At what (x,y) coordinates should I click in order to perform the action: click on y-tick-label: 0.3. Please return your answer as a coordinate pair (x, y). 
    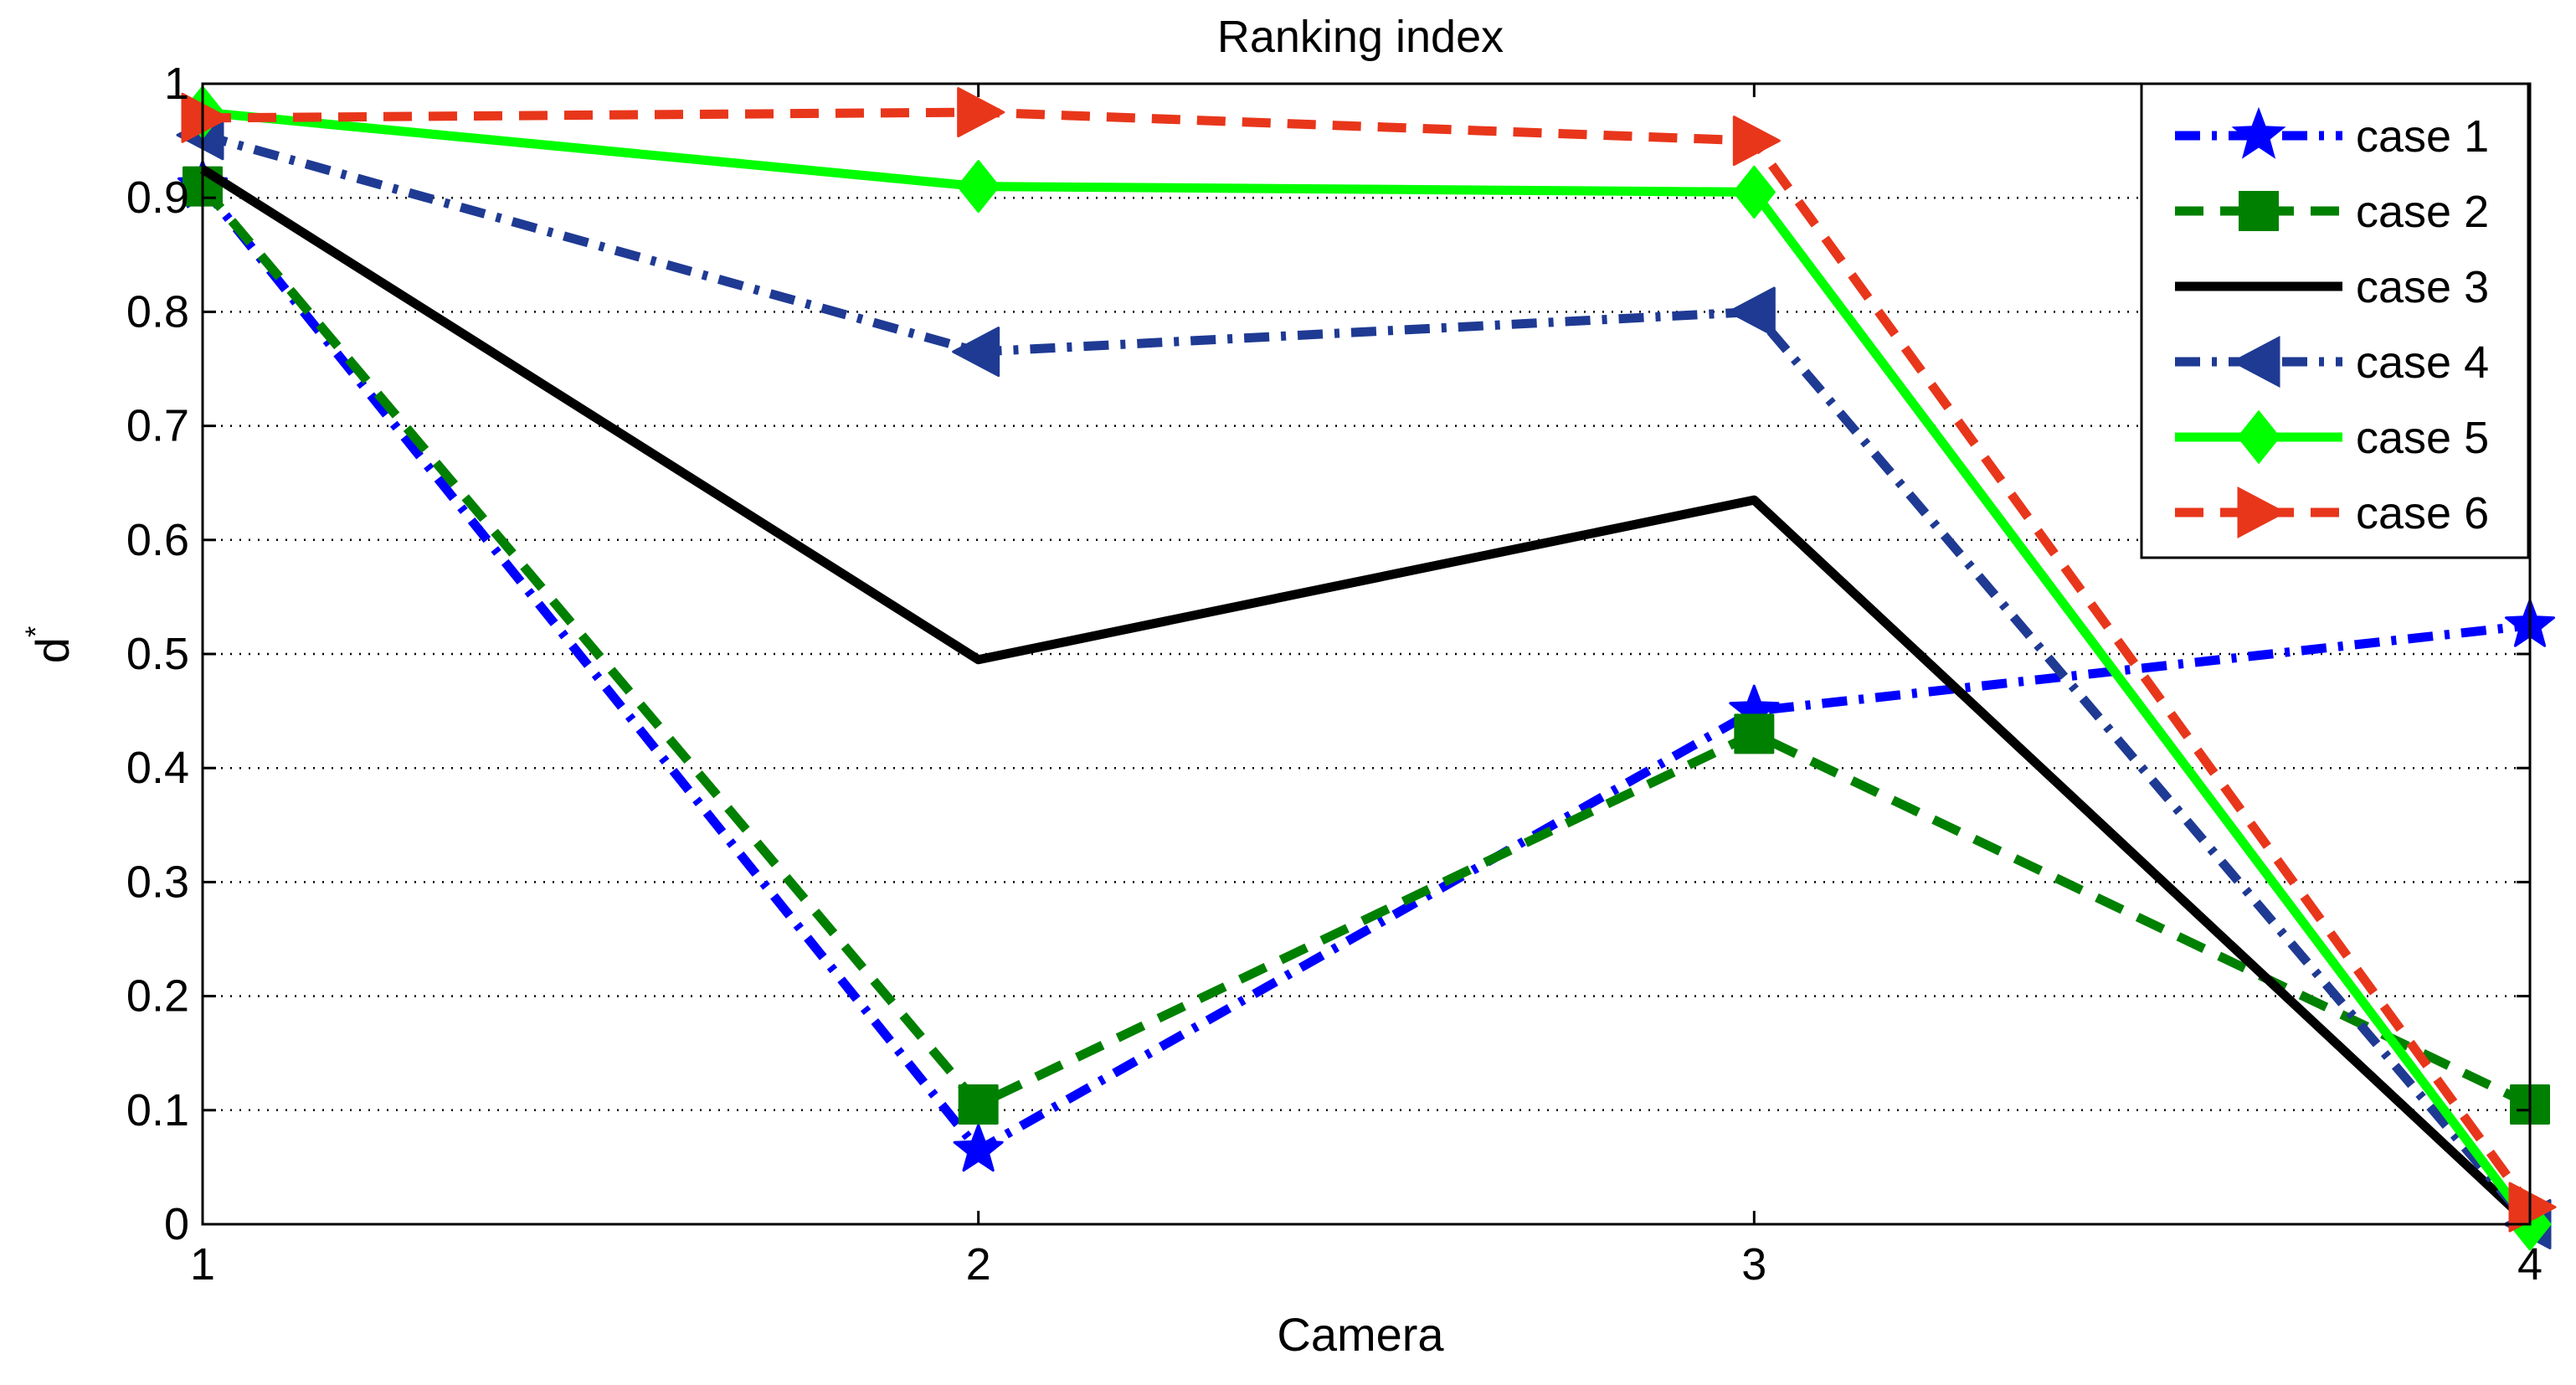
    Looking at the image, I should click on (157, 882).